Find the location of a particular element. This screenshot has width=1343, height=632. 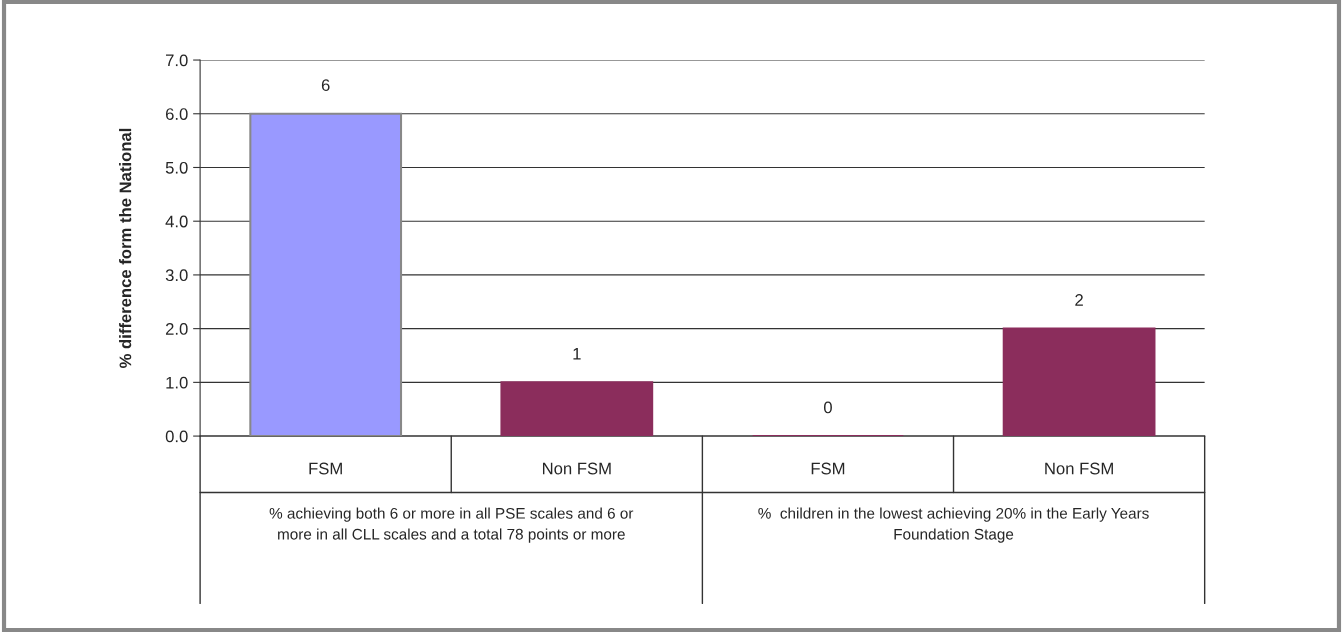

data-label: 6 is located at coordinates (325, 85).